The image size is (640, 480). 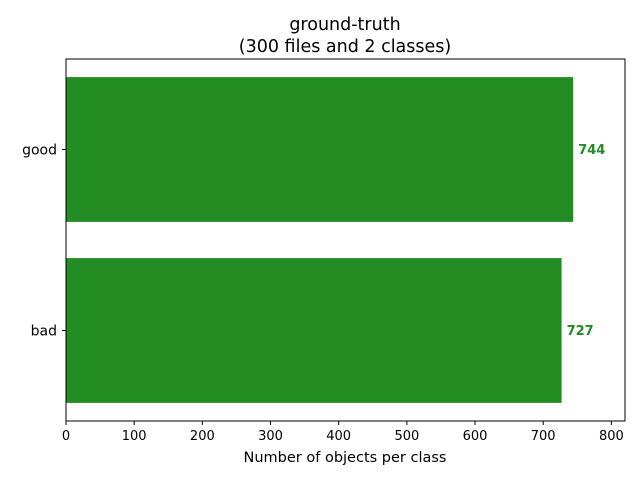 What do you see at coordinates (406, 436) in the screenshot?
I see `x-tick-label-500: 500` at bounding box center [406, 436].